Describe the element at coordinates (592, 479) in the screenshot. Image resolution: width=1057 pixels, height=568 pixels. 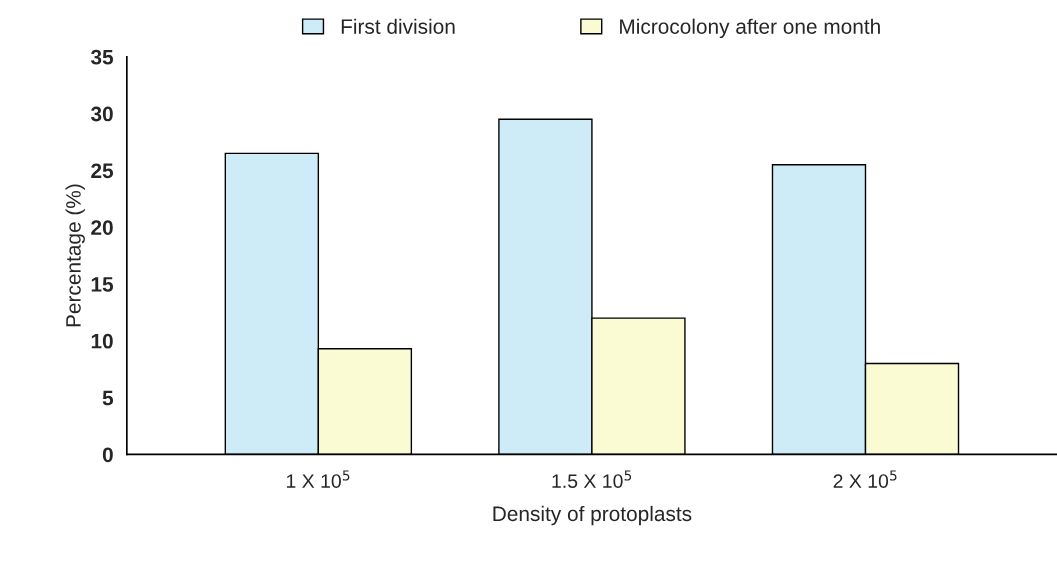
I see `x-tick-label: 1.5 X 10$^{5}$` at that location.